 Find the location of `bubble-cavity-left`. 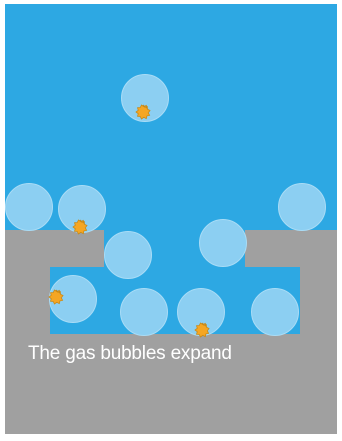

bubble-cavity-left is located at coordinates (73, 299).